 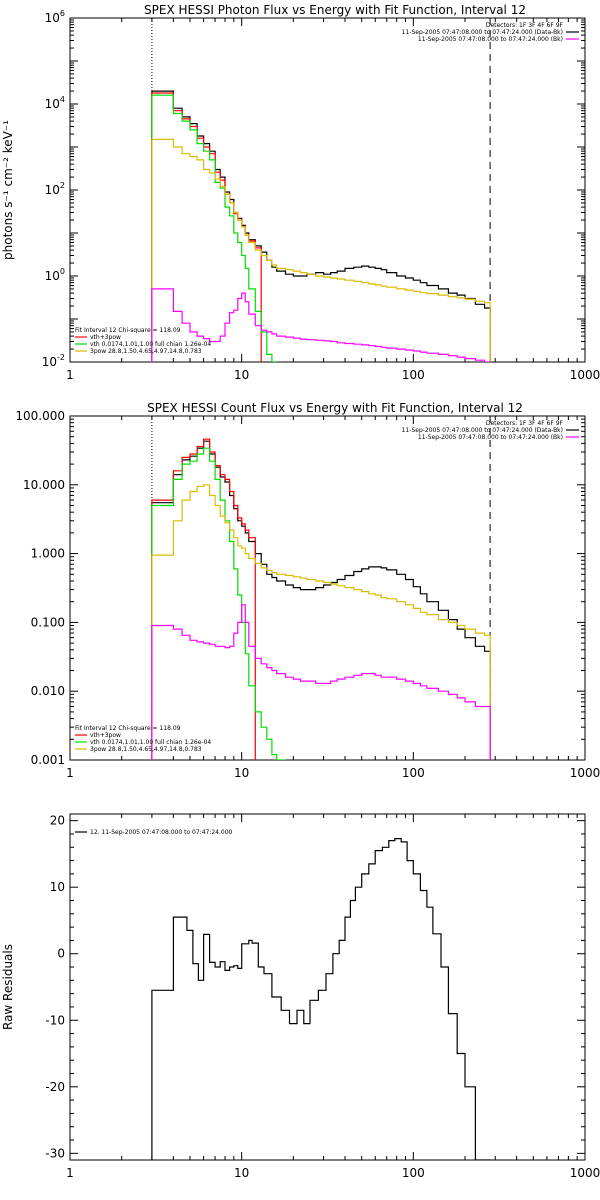 I want to click on count-x-tick-label: 1, so click(x=70, y=773).